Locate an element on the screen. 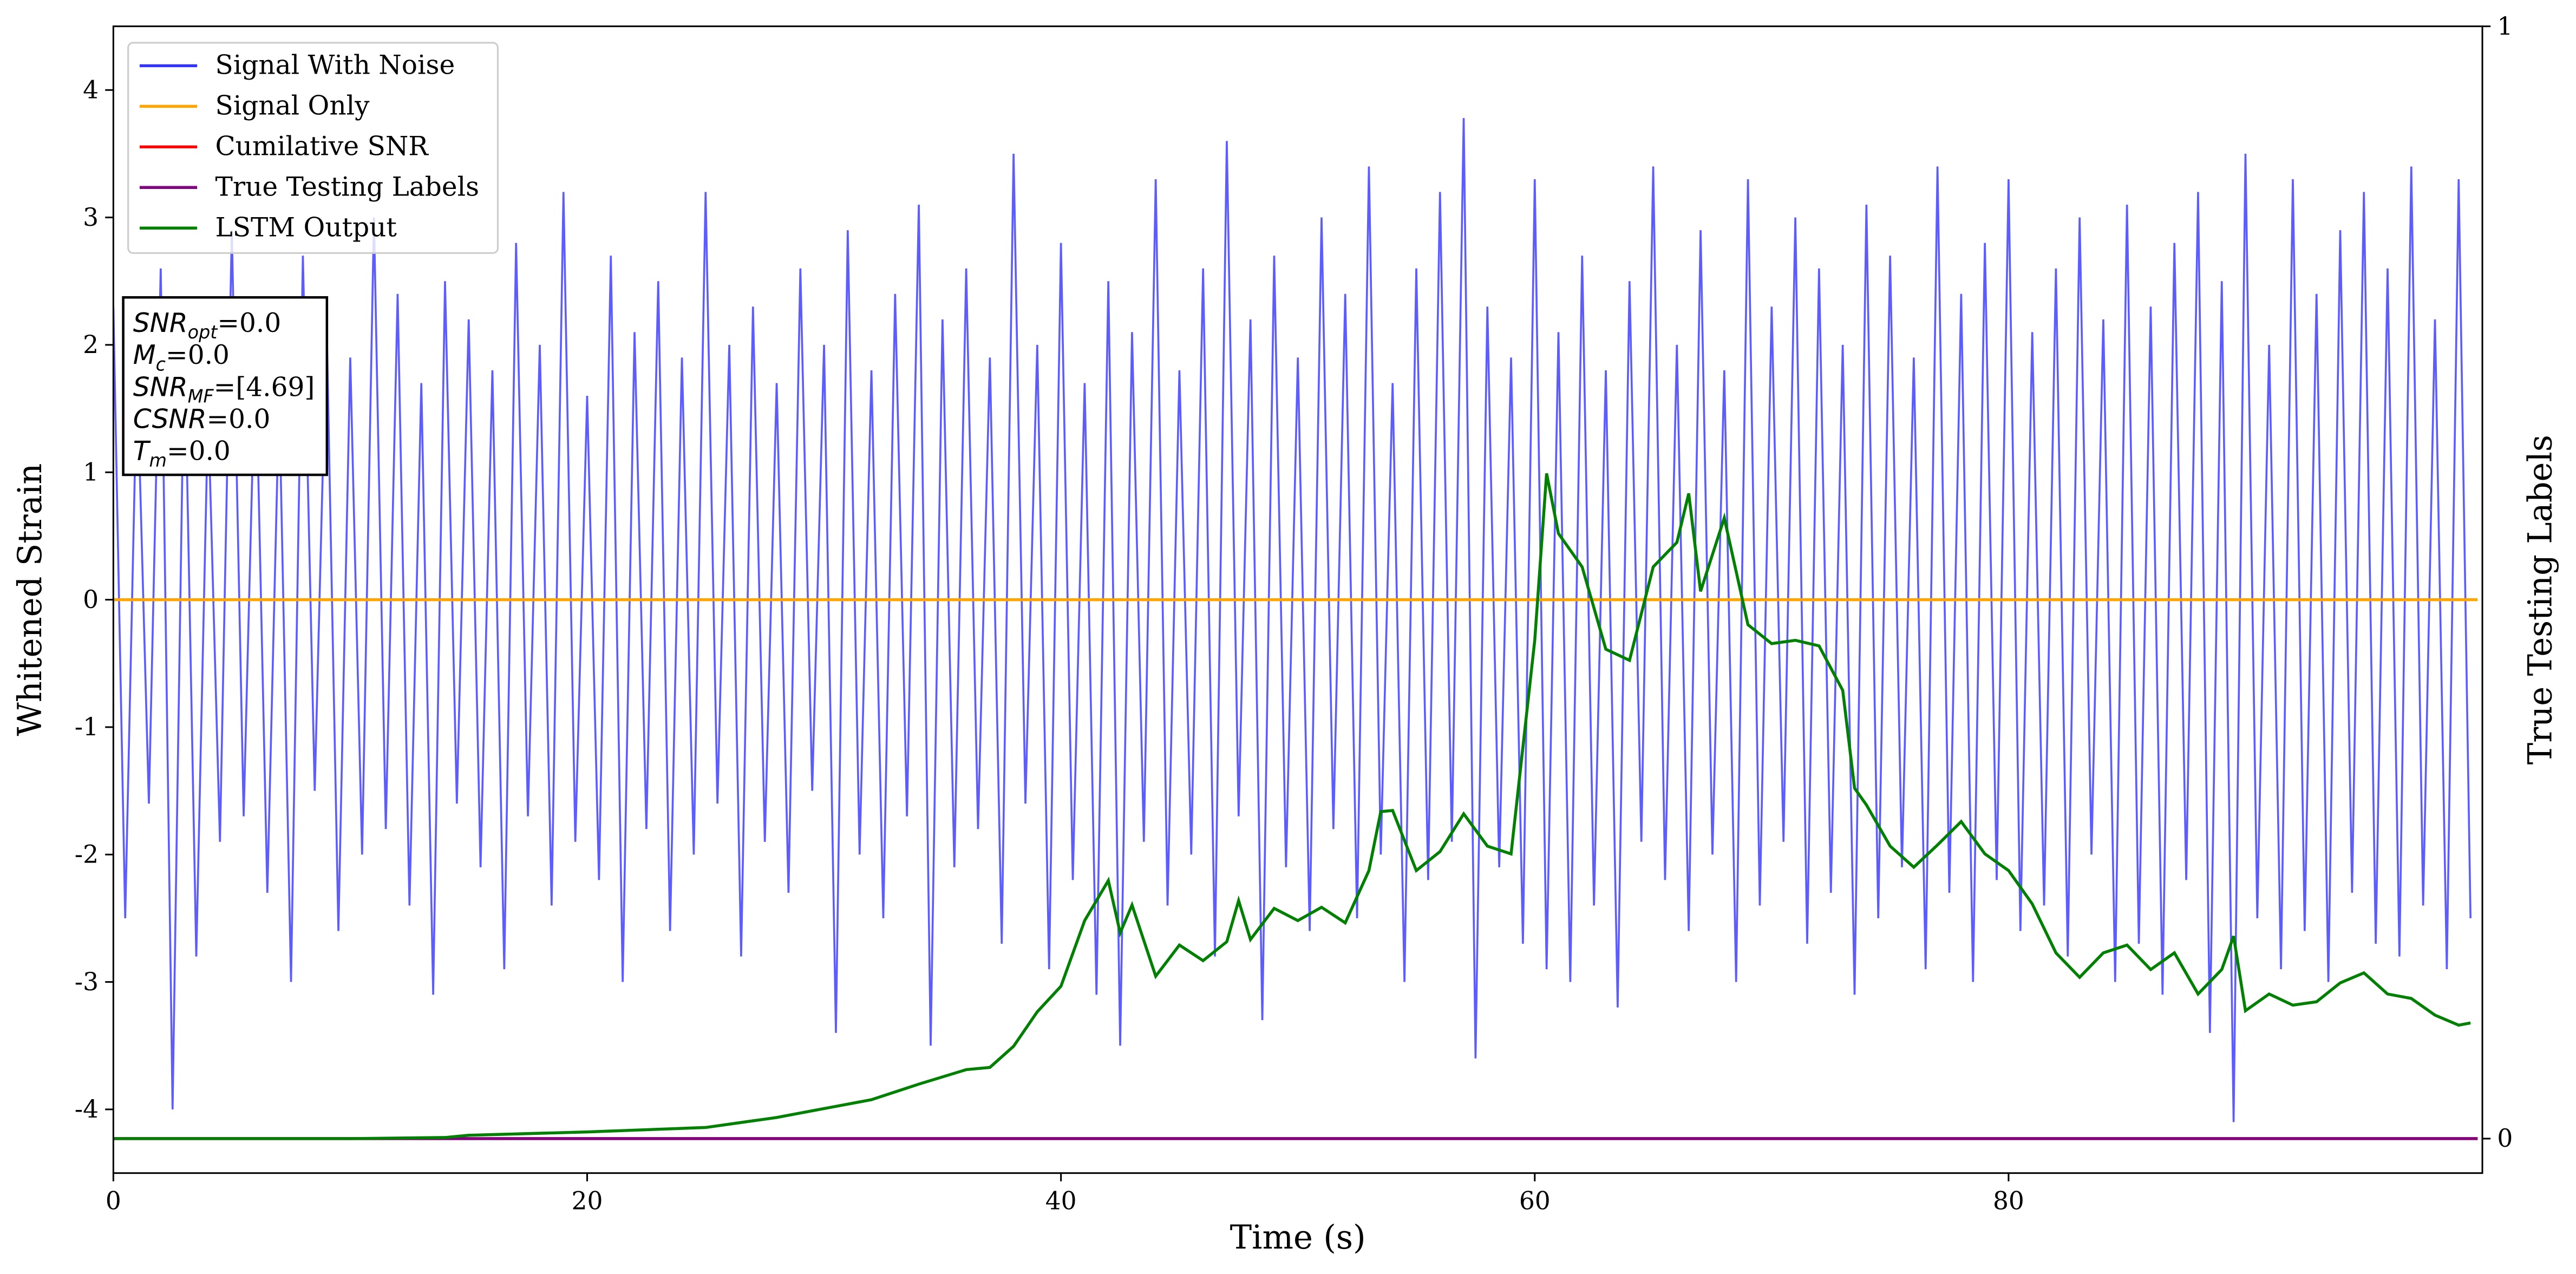 This screenshot has height=1274, width=2576. y2-tick-label: 1 is located at coordinates (2505, 26).